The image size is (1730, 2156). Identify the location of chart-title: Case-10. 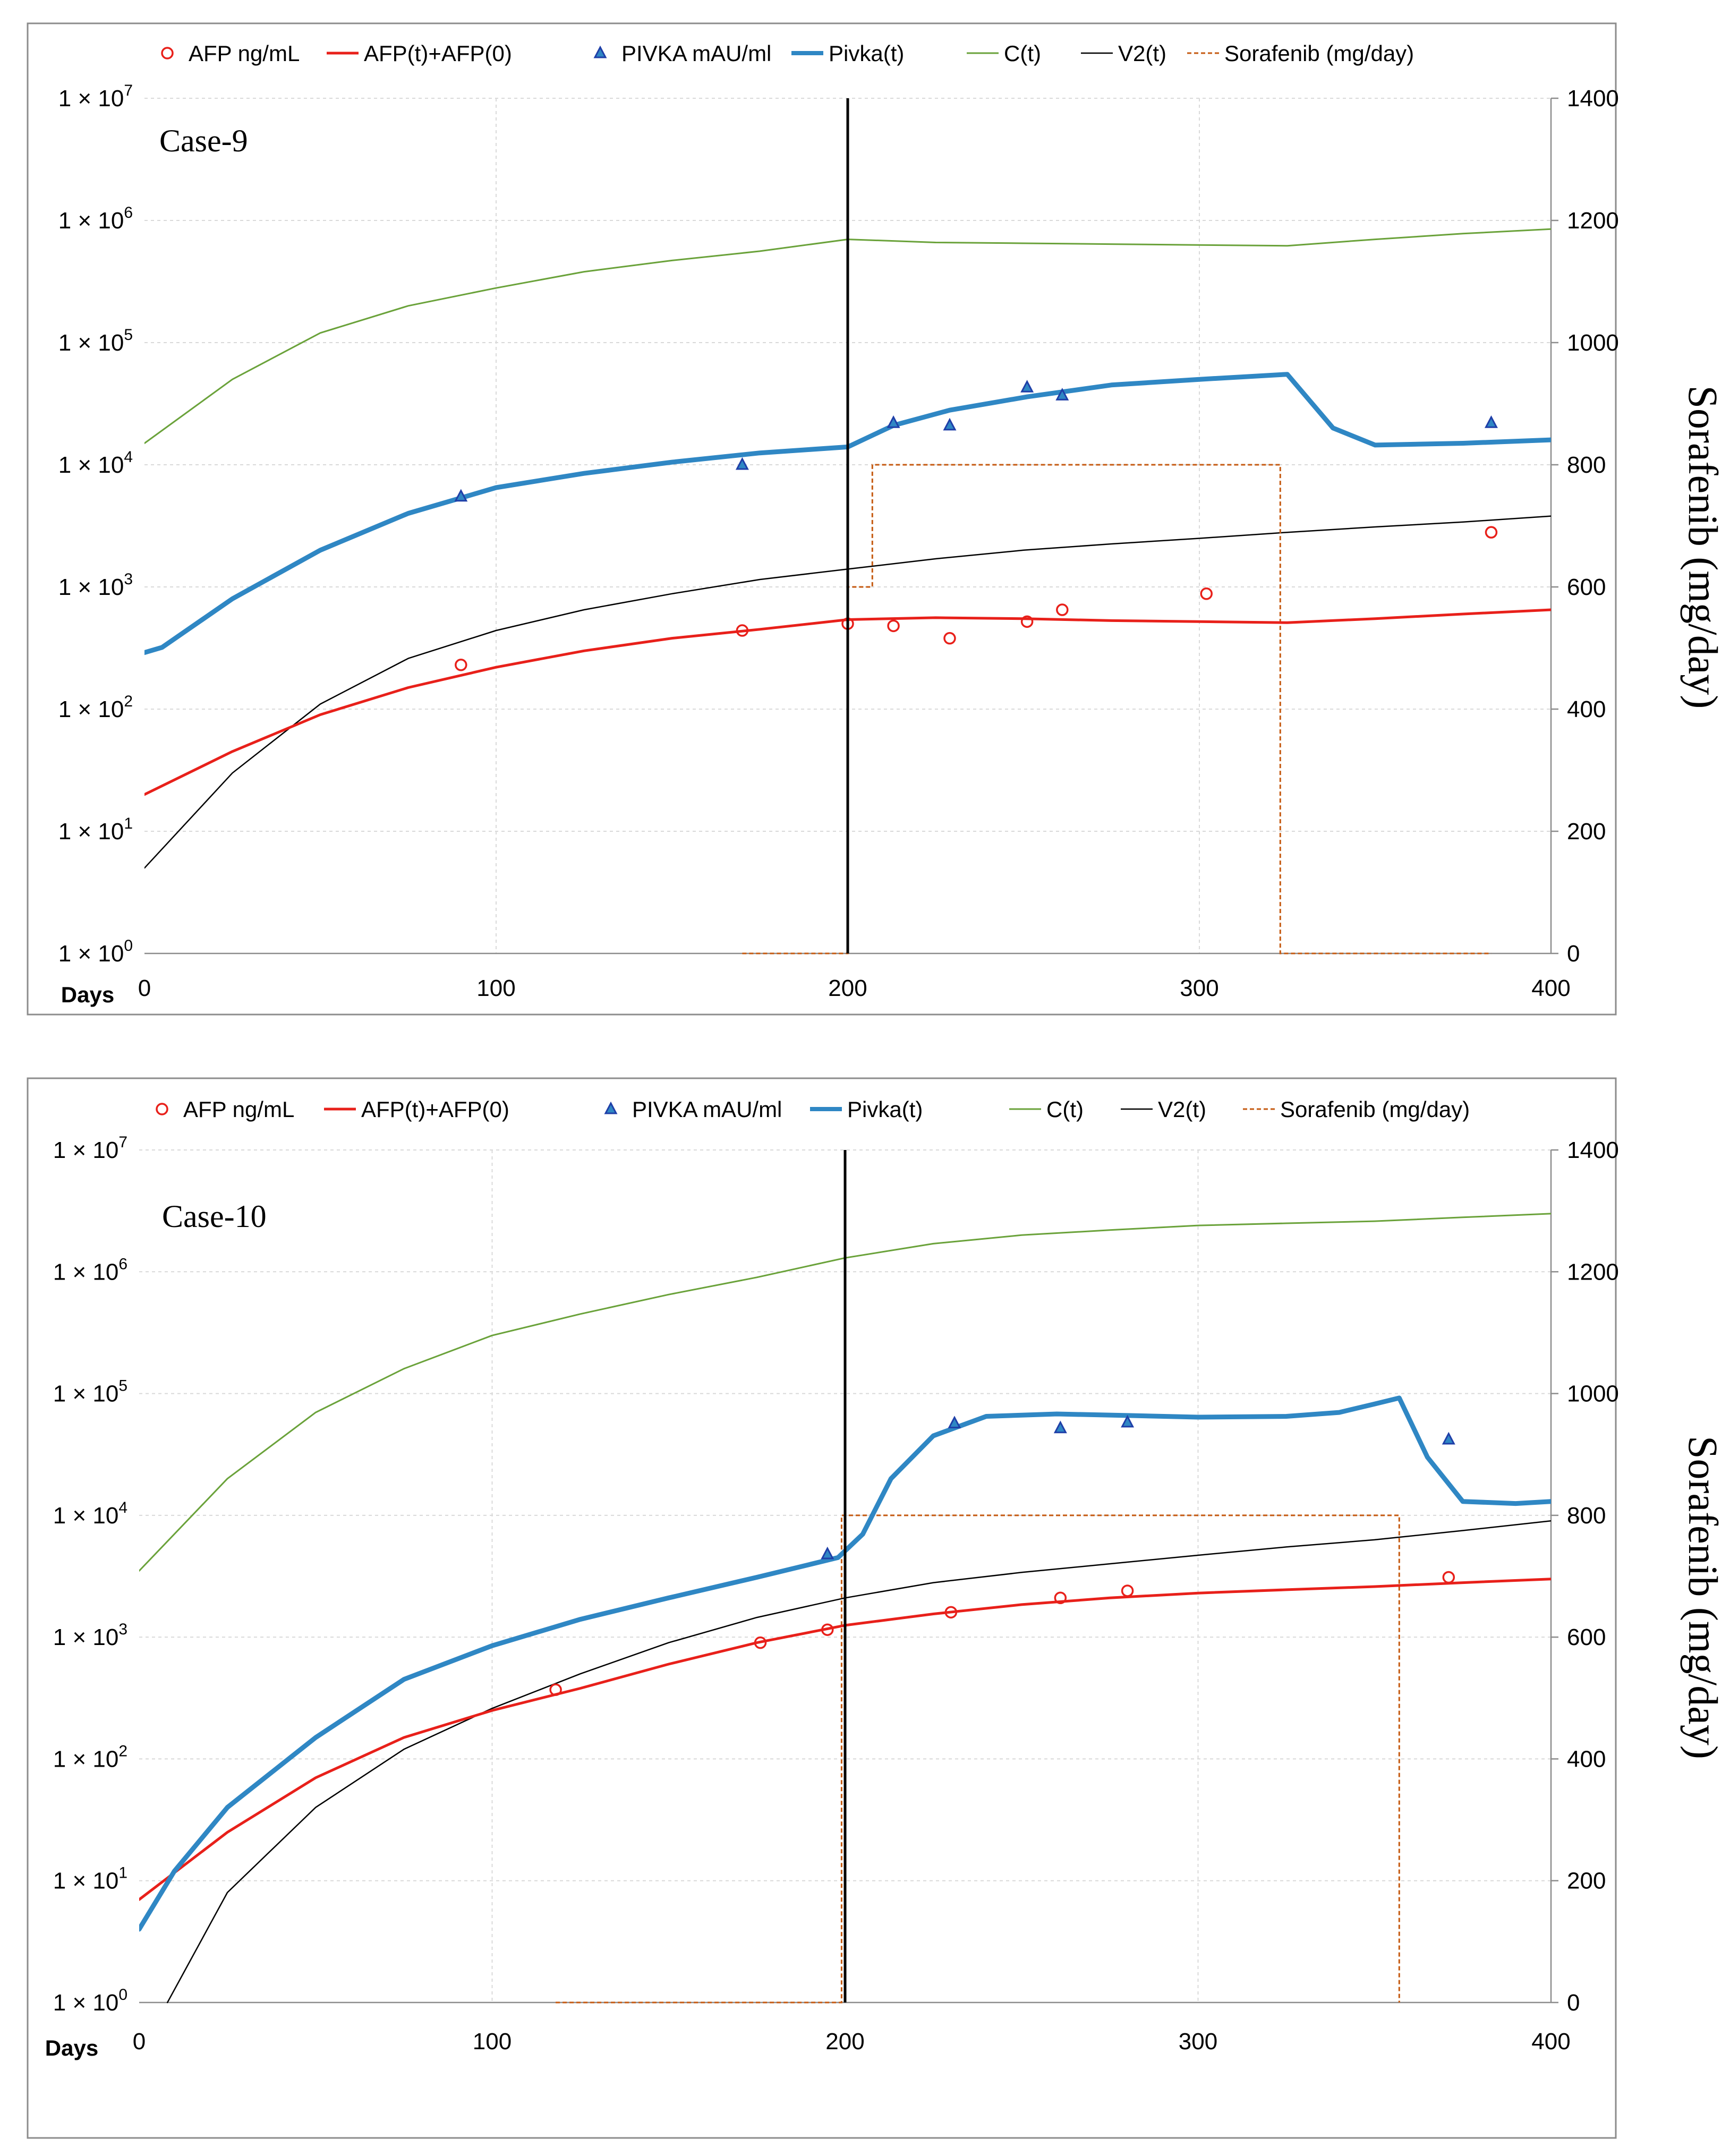
(215, 1216).